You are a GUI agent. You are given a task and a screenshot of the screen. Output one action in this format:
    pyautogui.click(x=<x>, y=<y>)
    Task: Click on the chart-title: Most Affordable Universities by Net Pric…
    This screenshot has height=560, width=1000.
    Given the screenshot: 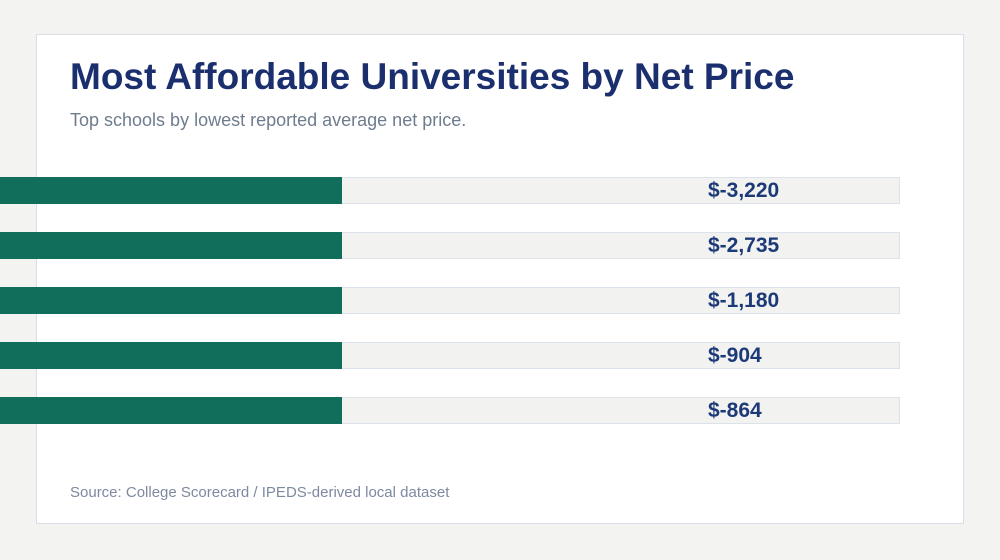 What is the action you would take?
    pyautogui.click(x=432, y=76)
    